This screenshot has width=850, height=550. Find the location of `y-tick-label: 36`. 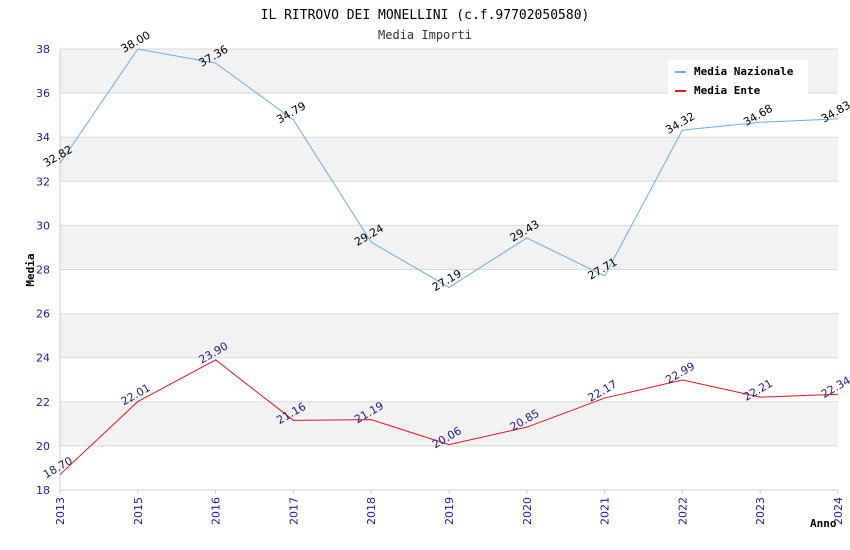

y-tick-label: 36 is located at coordinates (43, 93).